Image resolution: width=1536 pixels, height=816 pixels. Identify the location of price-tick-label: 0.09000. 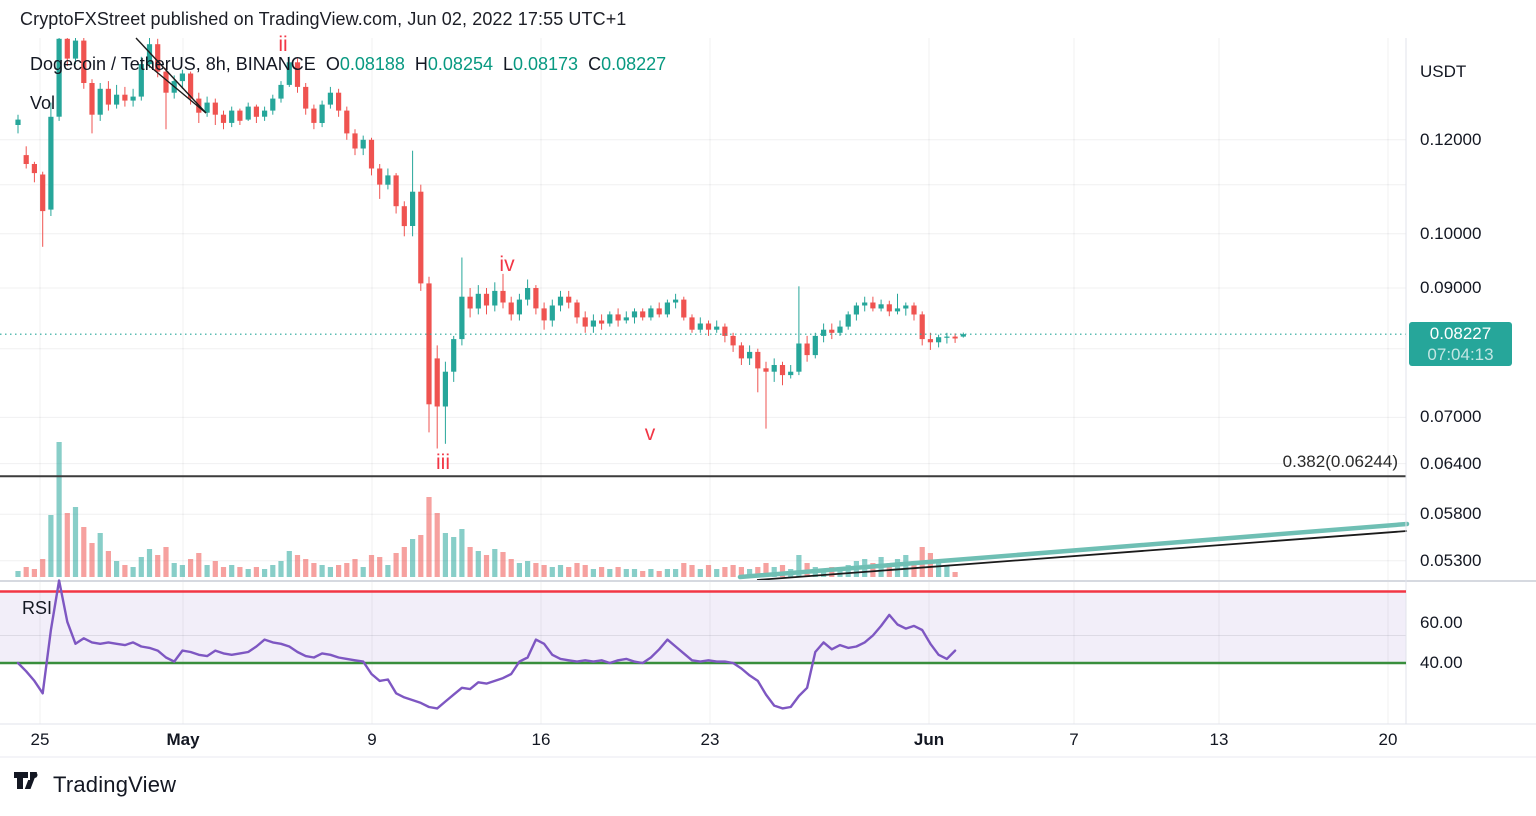
(1451, 287).